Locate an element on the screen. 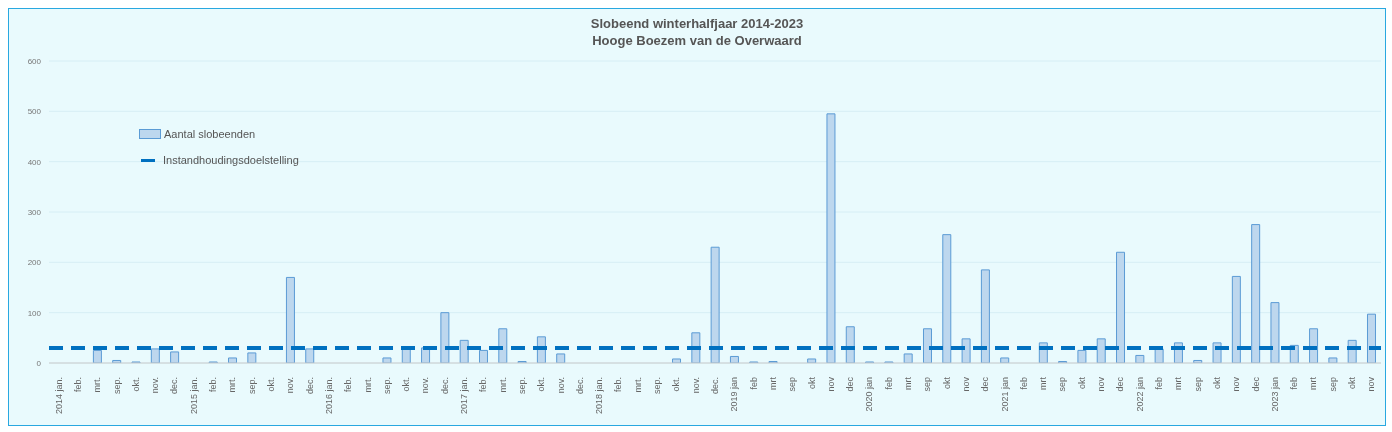 Image resolution: width=1392 pixels, height=432 pixels. x-tick-label: 2017 jan. is located at coordinates (464, 396).